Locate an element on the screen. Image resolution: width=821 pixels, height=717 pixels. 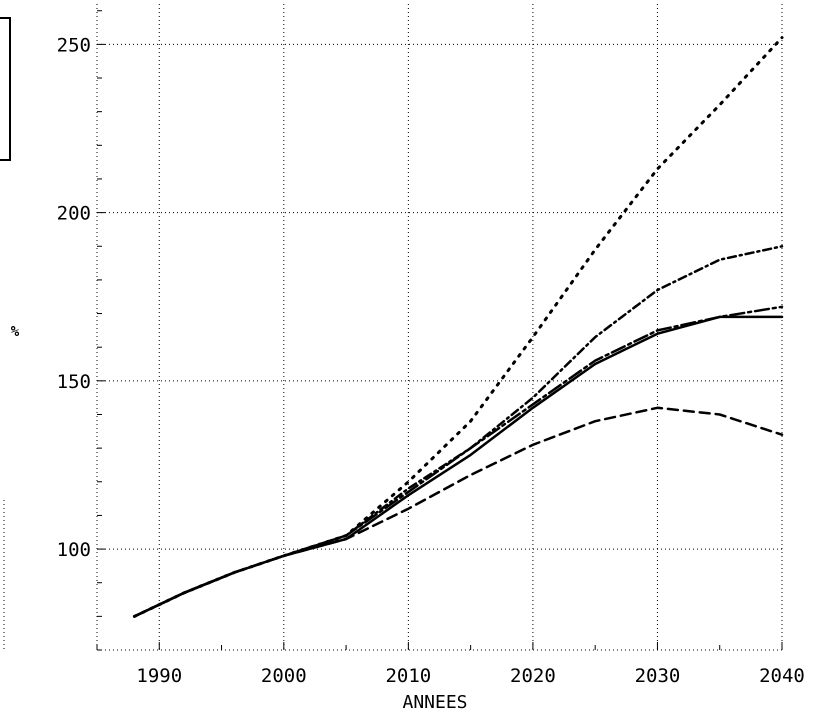
x-tick-label: 2040 is located at coordinates (782, 676).